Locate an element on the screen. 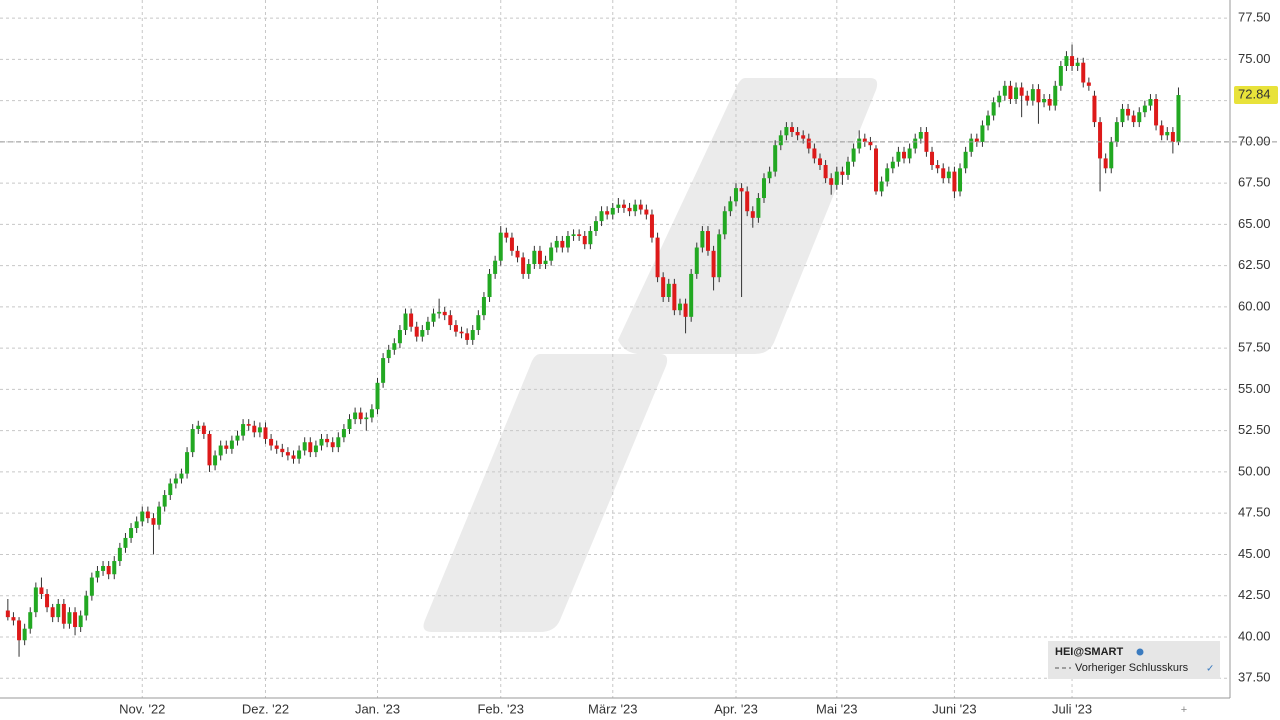 Image resolution: width=1280 pixels, height=720 pixels. last-price-box is located at coordinates (1256, 95).